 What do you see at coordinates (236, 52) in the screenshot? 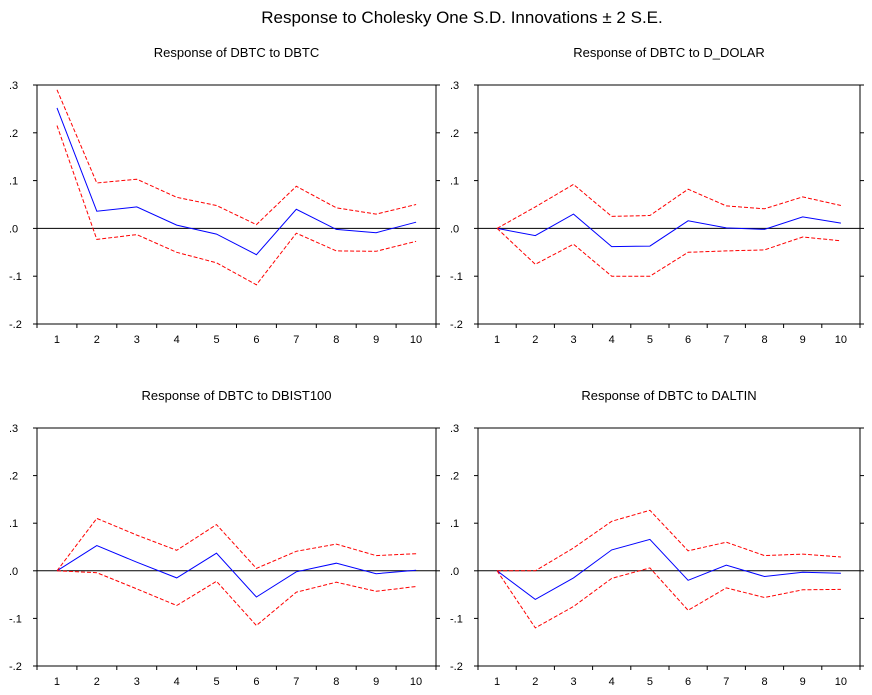
I see `panel-title: Response of DBTC to DBTC` at bounding box center [236, 52].